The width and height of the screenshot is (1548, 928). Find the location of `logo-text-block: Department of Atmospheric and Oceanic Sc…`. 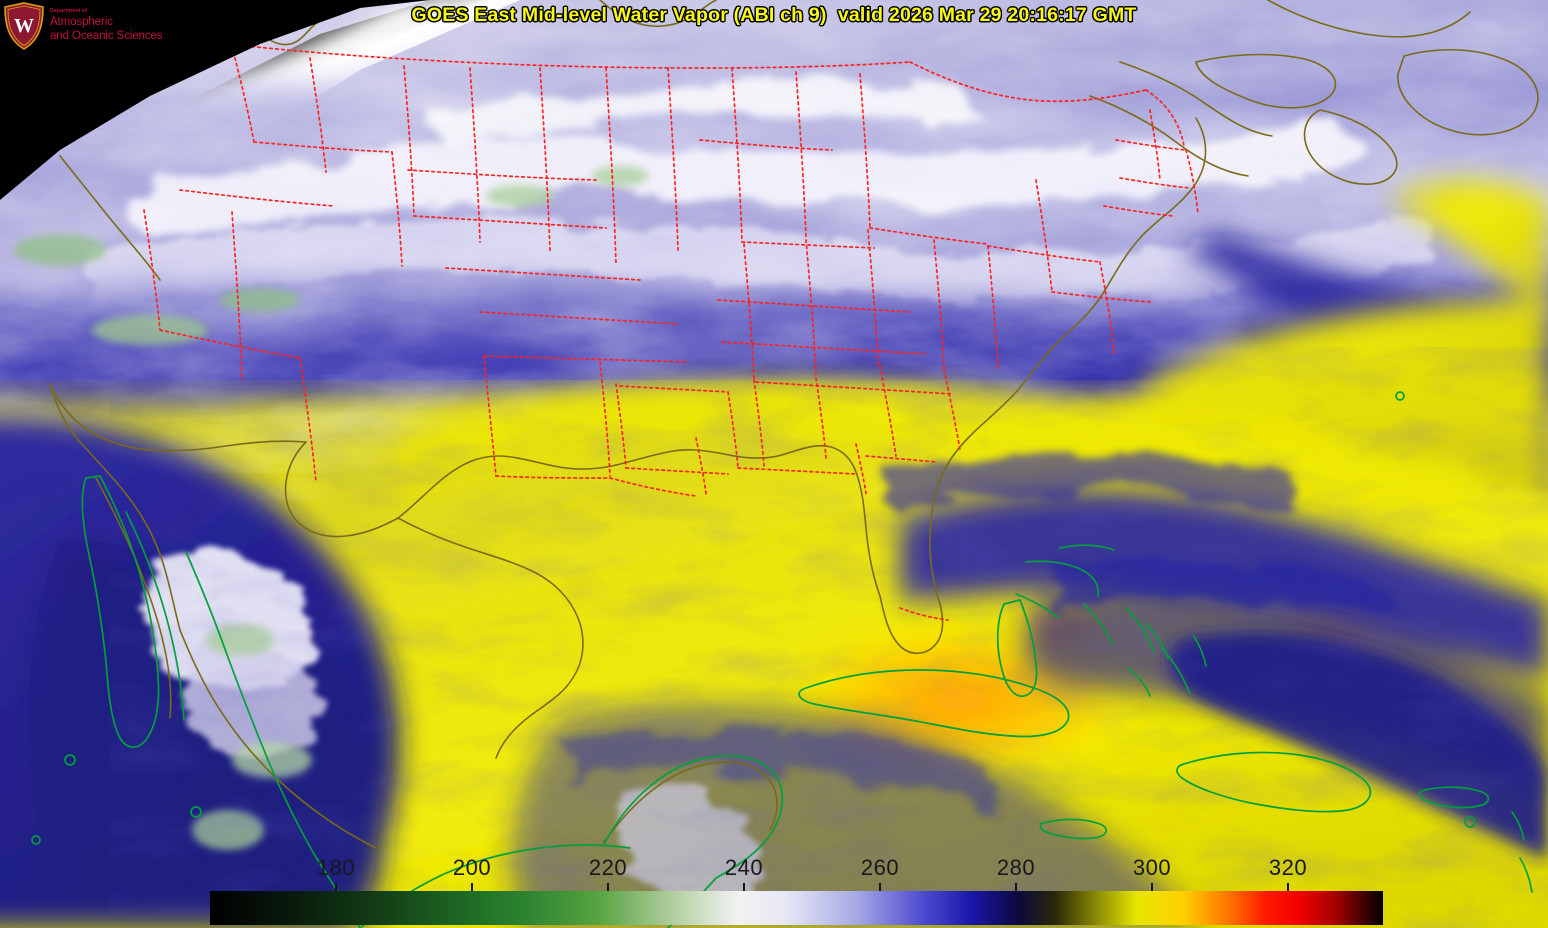

logo-text-block: Department of Atmospheric and Oceanic Sc… is located at coordinates (106, 25).